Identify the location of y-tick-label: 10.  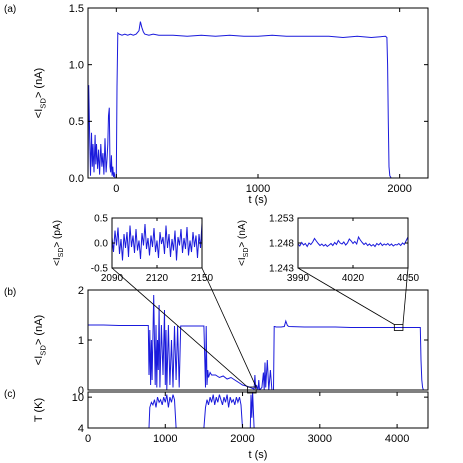
(78, 398).